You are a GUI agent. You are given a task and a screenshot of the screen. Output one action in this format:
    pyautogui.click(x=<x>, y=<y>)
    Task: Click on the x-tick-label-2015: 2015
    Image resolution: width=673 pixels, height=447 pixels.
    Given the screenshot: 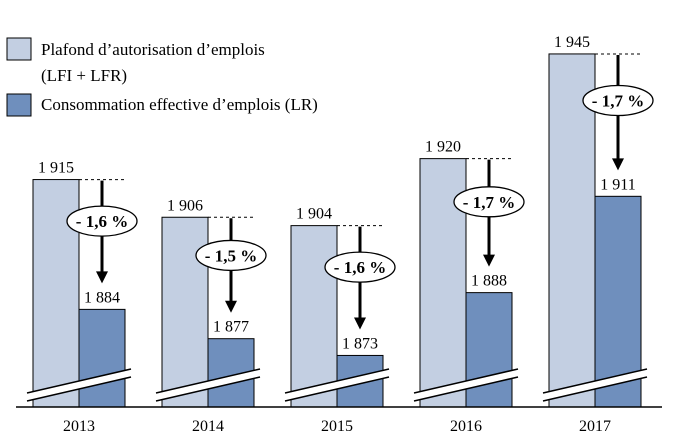 What is the action you would take?
    pyautogui.click(x=337, y=426)
    